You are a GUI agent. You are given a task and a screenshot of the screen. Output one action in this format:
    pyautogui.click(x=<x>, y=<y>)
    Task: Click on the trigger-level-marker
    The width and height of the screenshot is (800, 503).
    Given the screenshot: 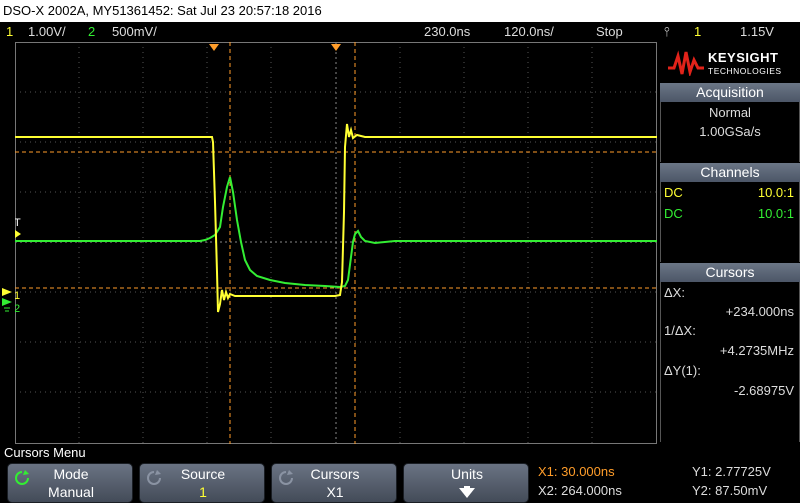 What is the action you would take?
    pyautogui.click(x=18, y=234)
    